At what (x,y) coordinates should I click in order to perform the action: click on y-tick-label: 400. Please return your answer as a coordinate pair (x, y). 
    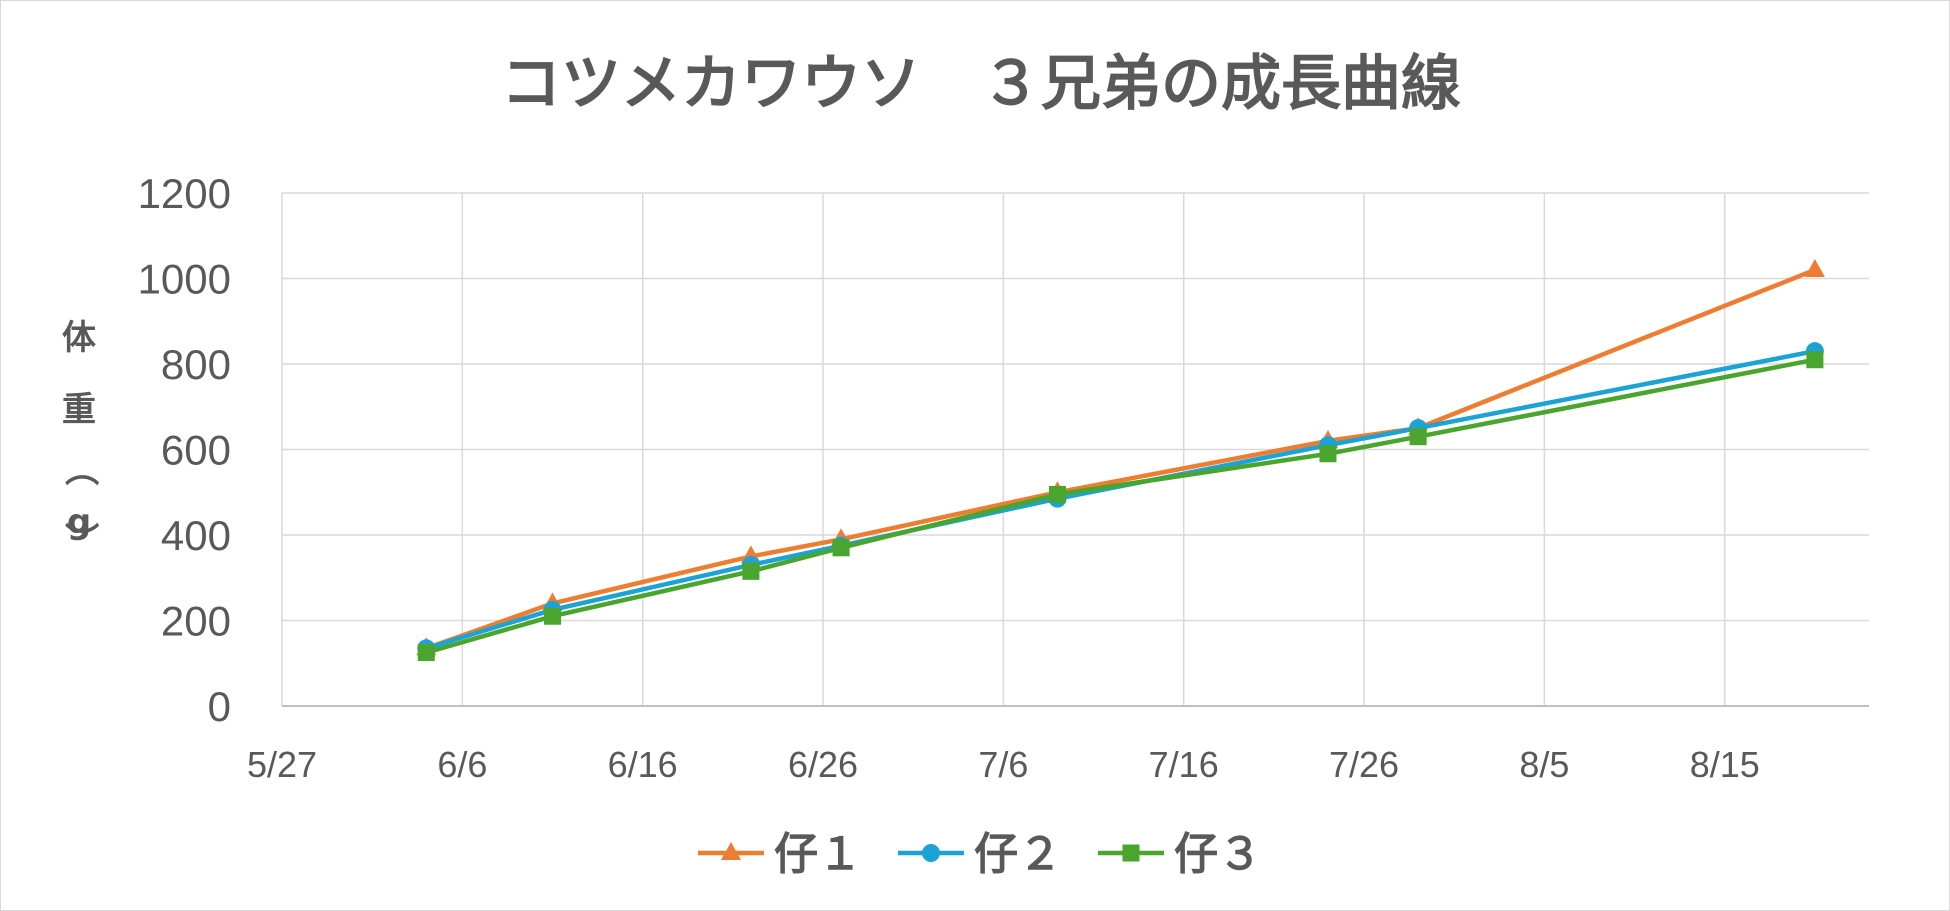
    Looking at the image, I should click on (196, 535).